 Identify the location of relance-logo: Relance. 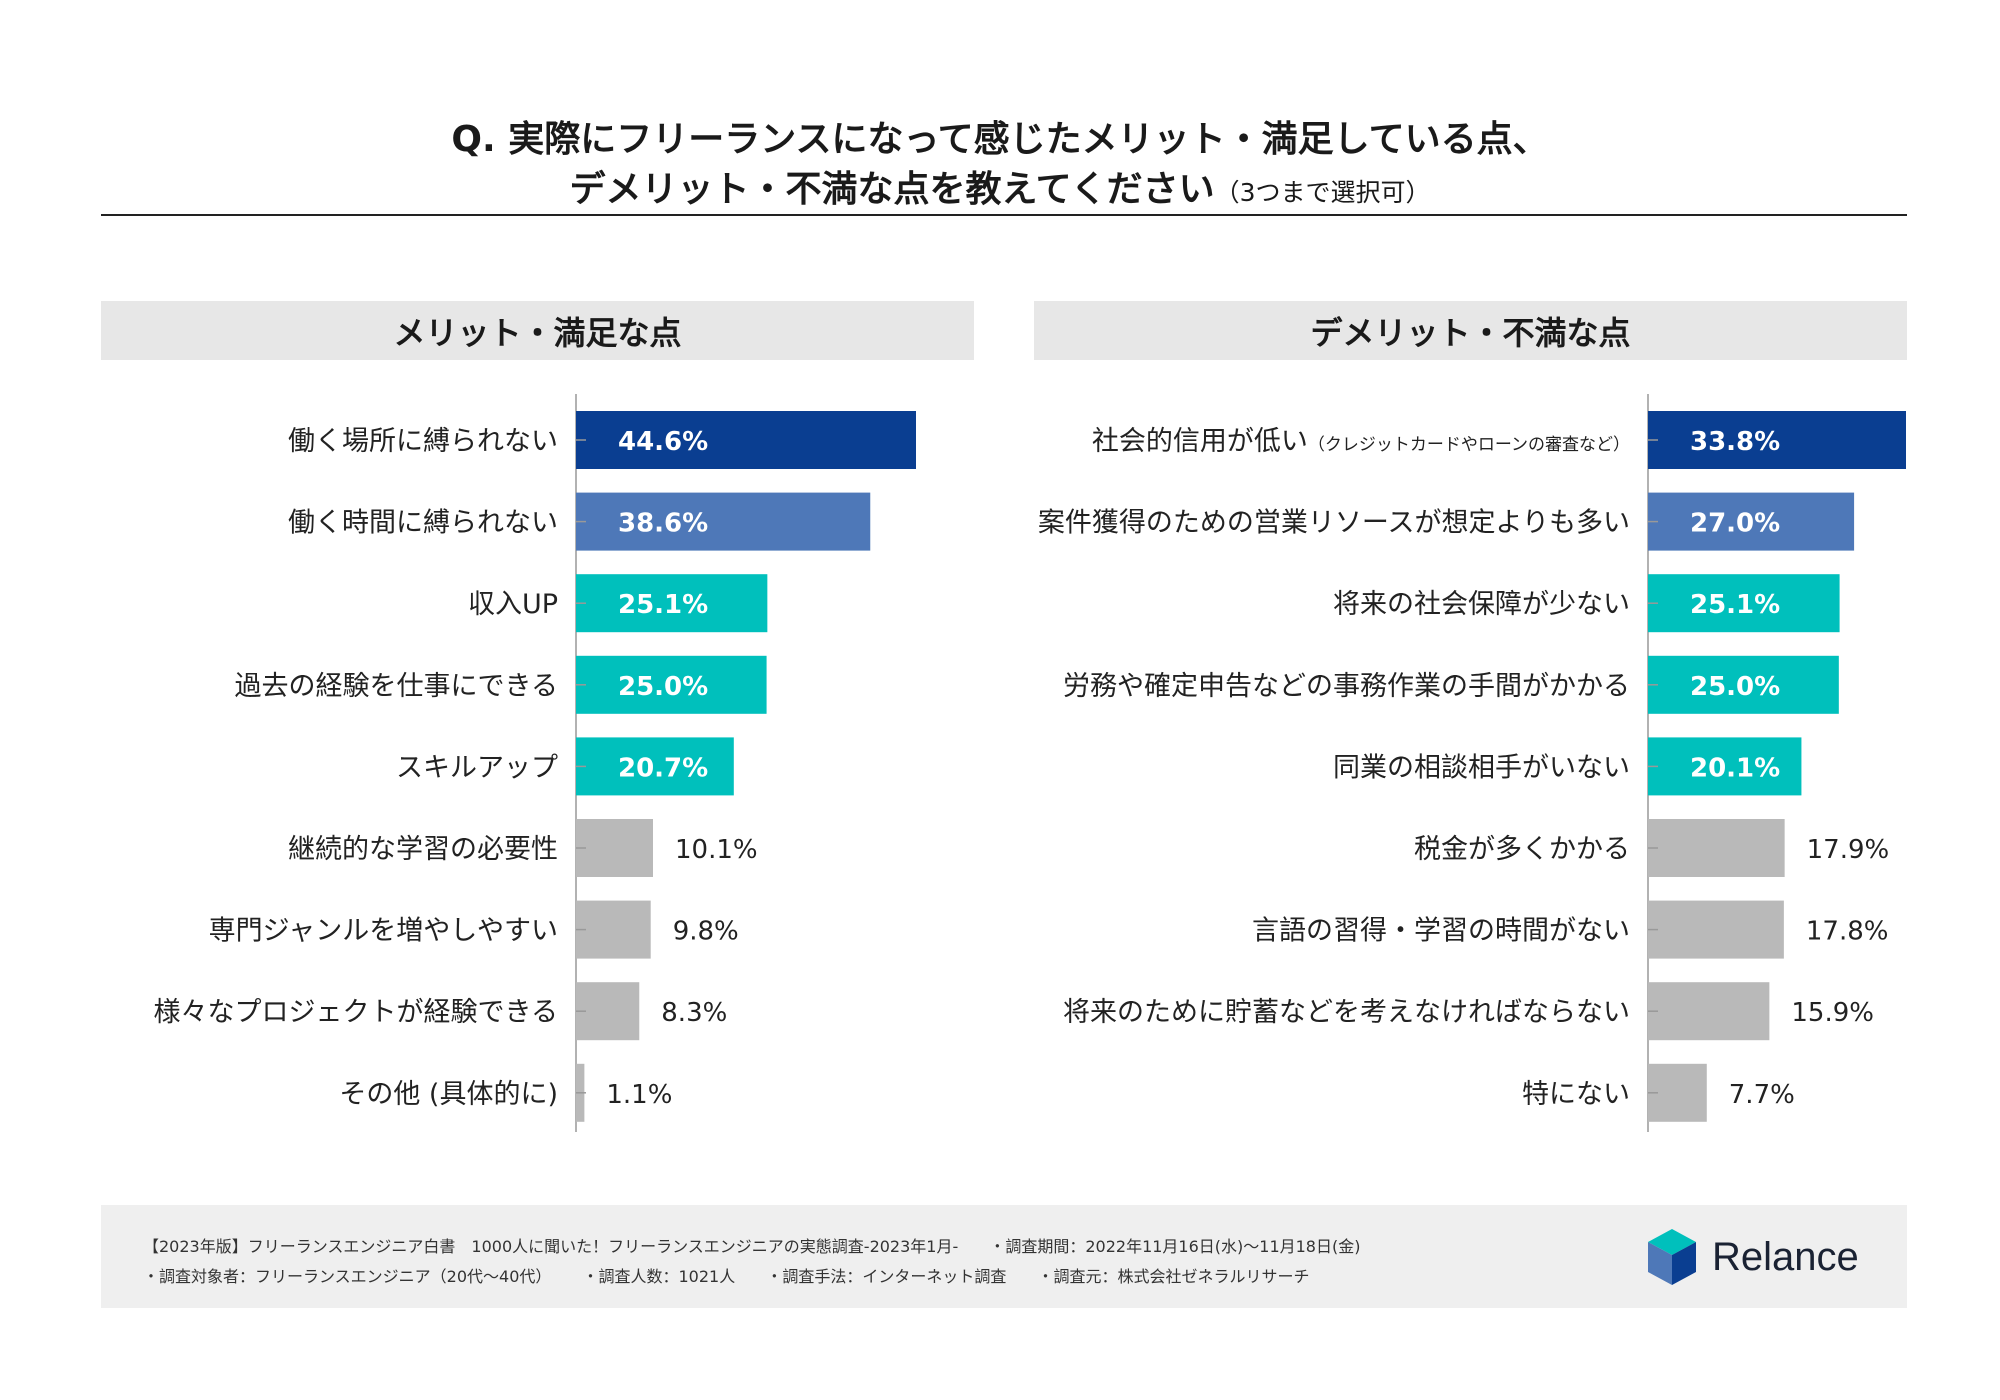
(1752, 1257).